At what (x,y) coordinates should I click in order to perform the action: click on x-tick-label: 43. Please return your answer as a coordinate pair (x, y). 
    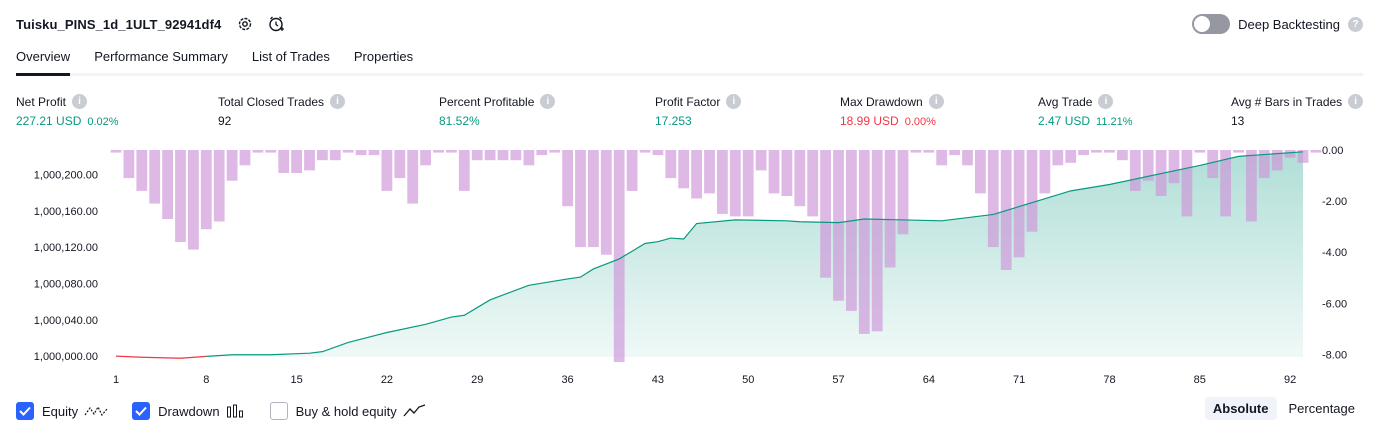
    Looking at the image, I should click on (658, 380).